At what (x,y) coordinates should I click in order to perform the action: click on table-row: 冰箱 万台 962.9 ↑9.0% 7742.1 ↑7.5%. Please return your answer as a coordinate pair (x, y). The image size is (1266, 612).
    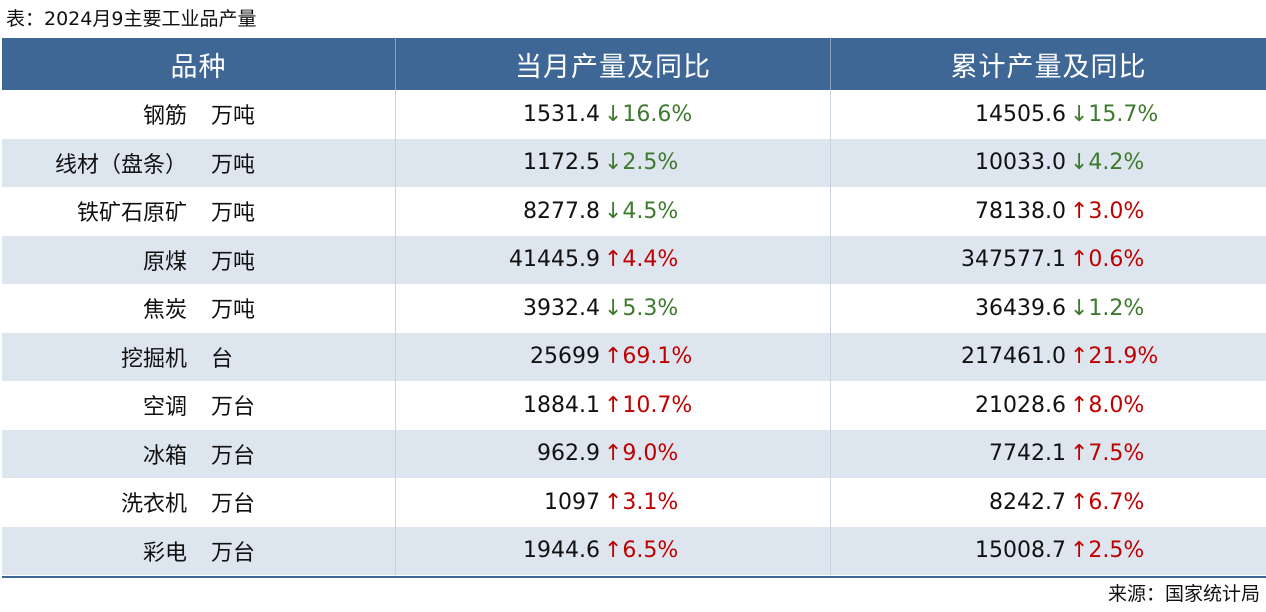
    Looking at the image, I should click on (634, 454).